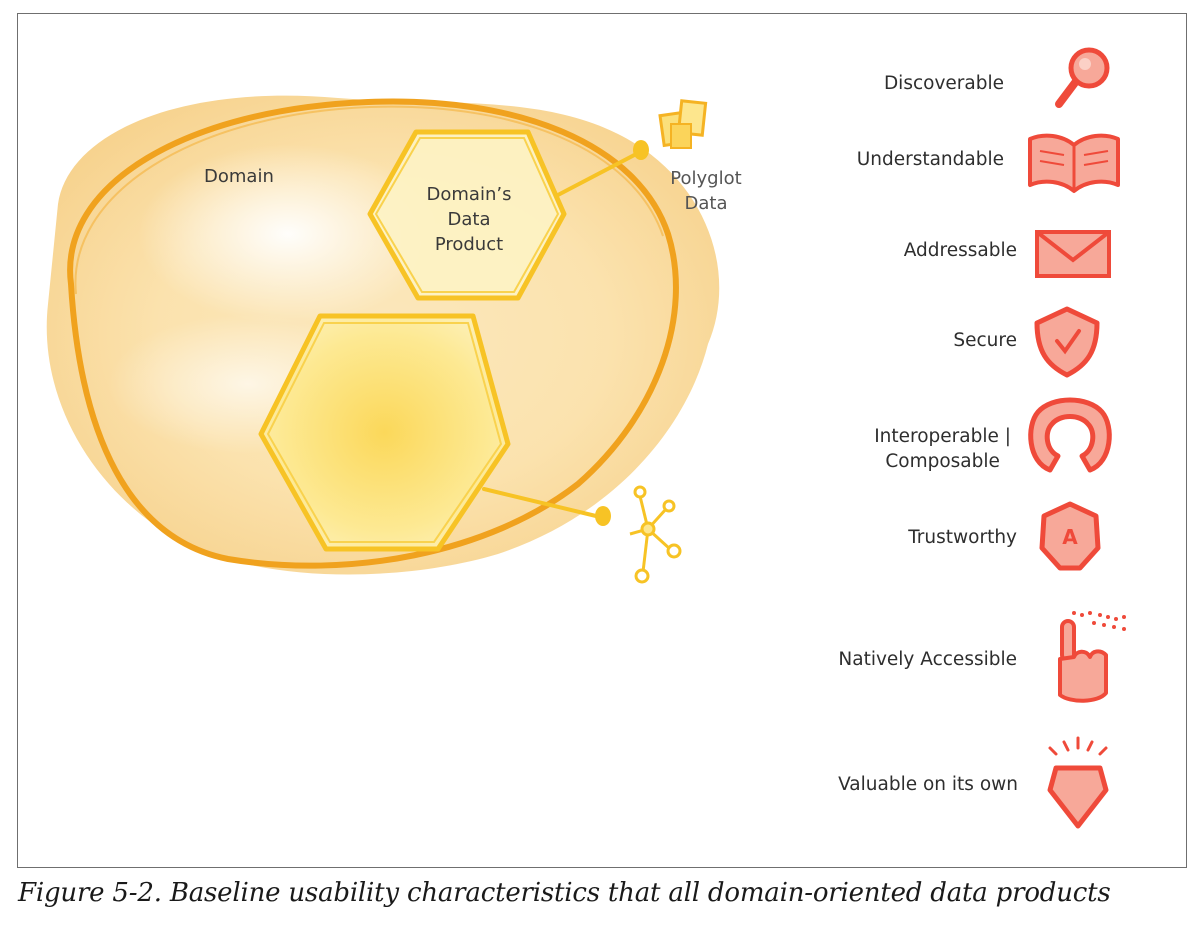  I want to click on characteristic-addressable: Addressable, so click(960, 250).